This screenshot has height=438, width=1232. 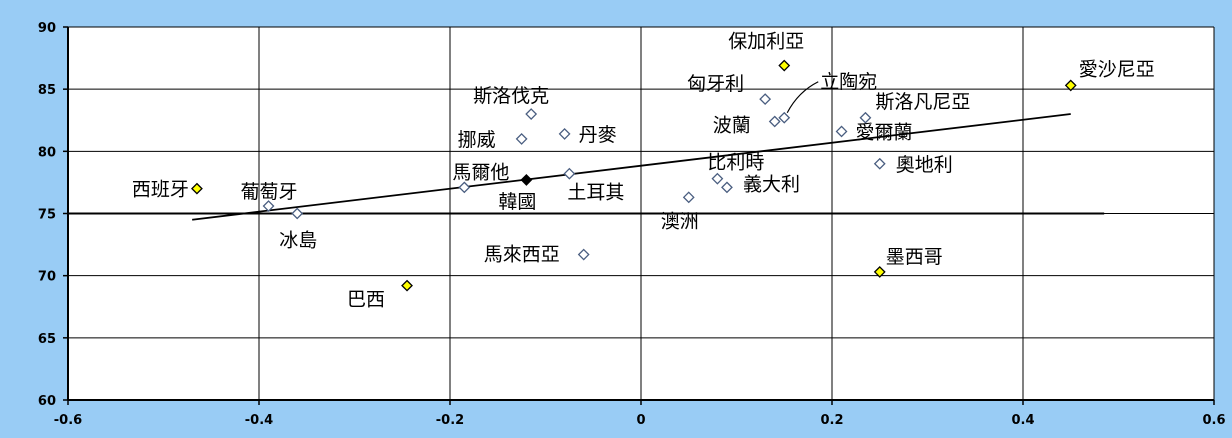 What do you see at coordinates (298, 241) in the screenshot?
I see `point-label: 冰島` at bounding box center [298, 241].